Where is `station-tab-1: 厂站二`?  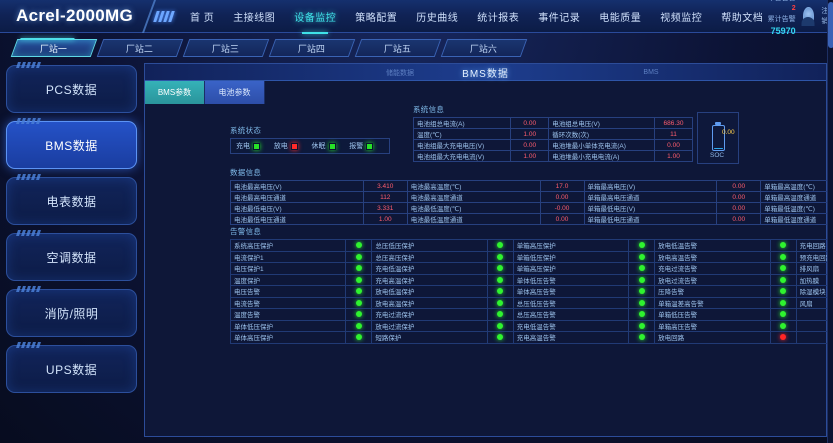 station-tab-1: 厂站二 is located at coordinates (140, 48).